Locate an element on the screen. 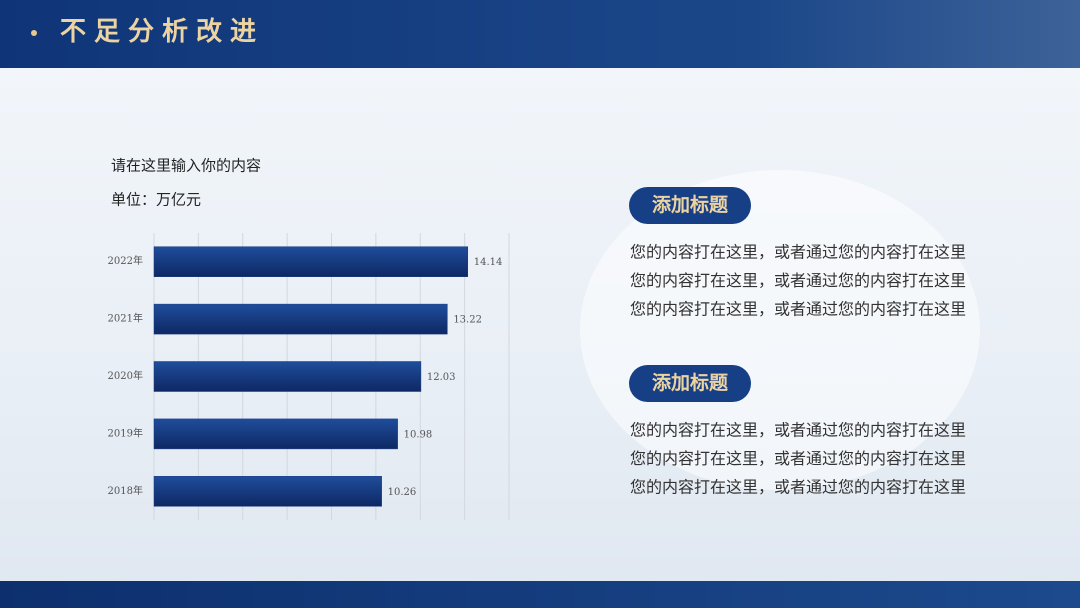 This screenshot has height=608, width=1080. value-label: 14.14 is located at coordinates (488, 262).